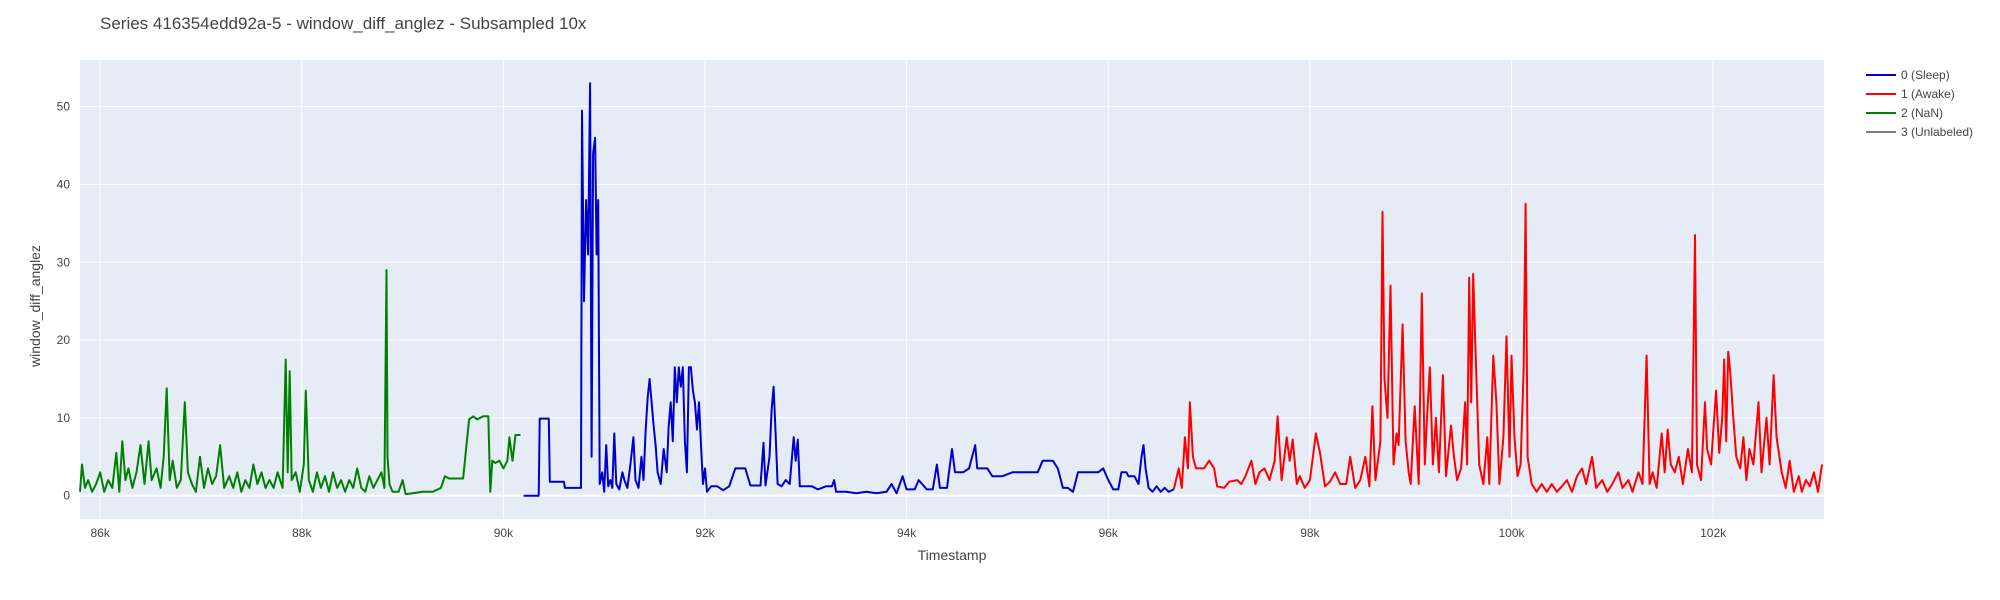  I want to click on legend-item-3-unlabeled: 3 (Unlabeled), so click(1919, 132).